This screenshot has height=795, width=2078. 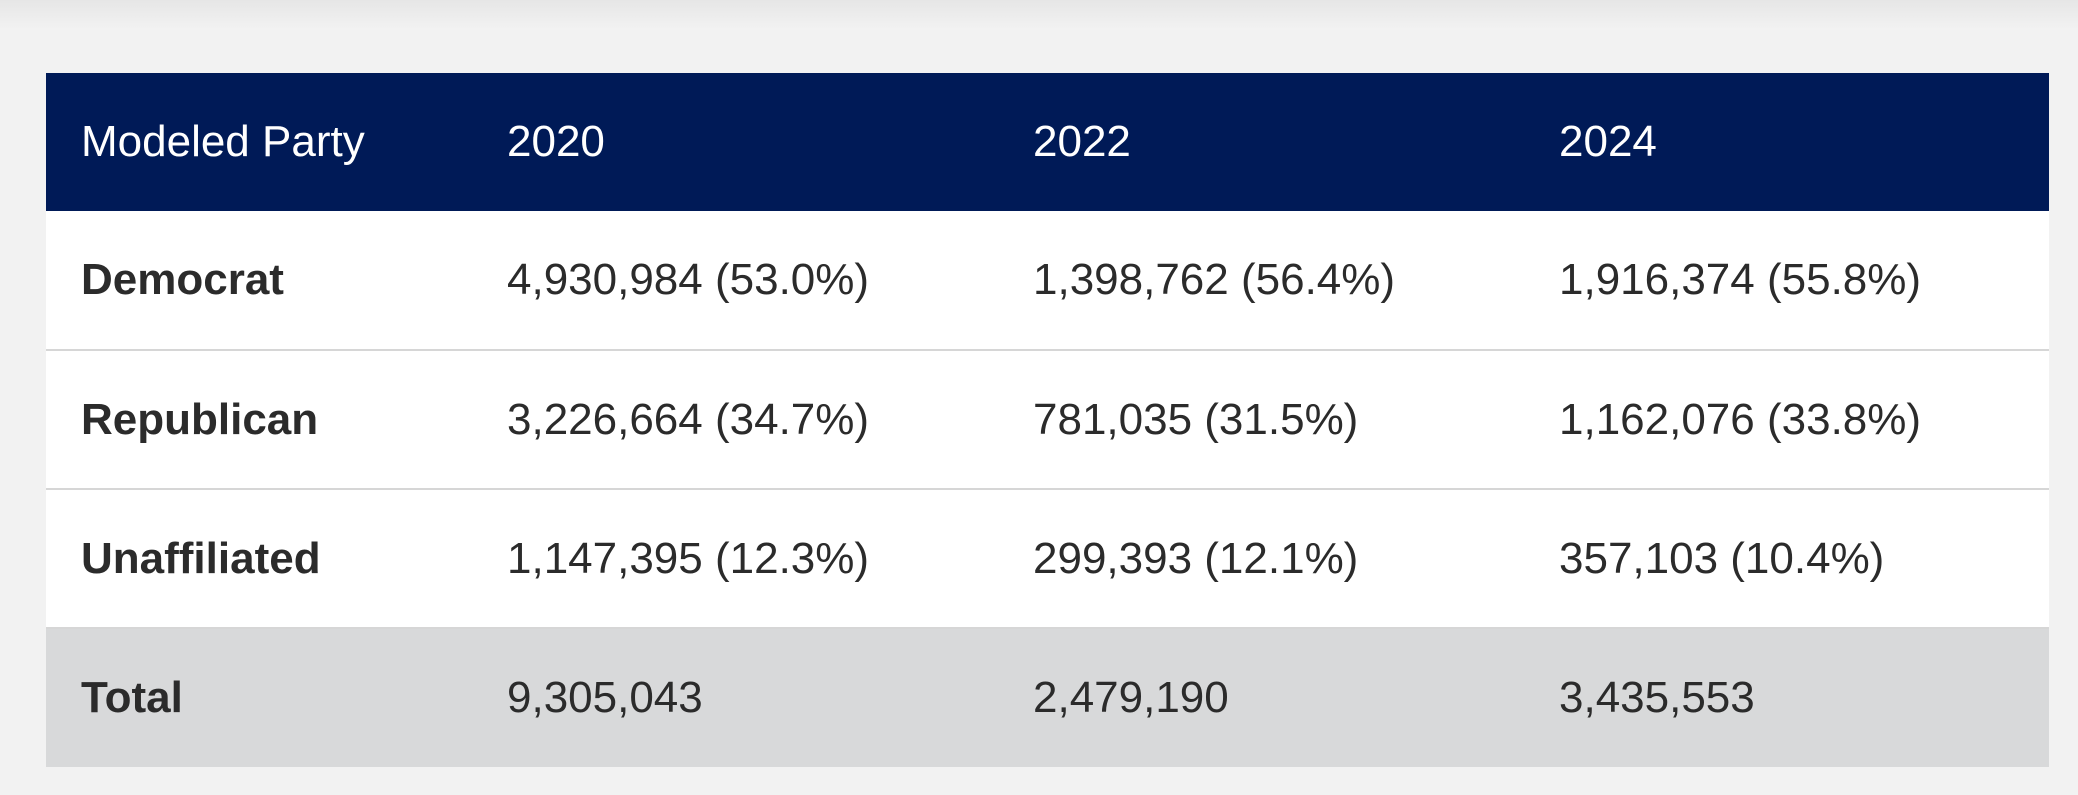 I want to click on header-year-2024: 2024, so click(x=1608, y=141).